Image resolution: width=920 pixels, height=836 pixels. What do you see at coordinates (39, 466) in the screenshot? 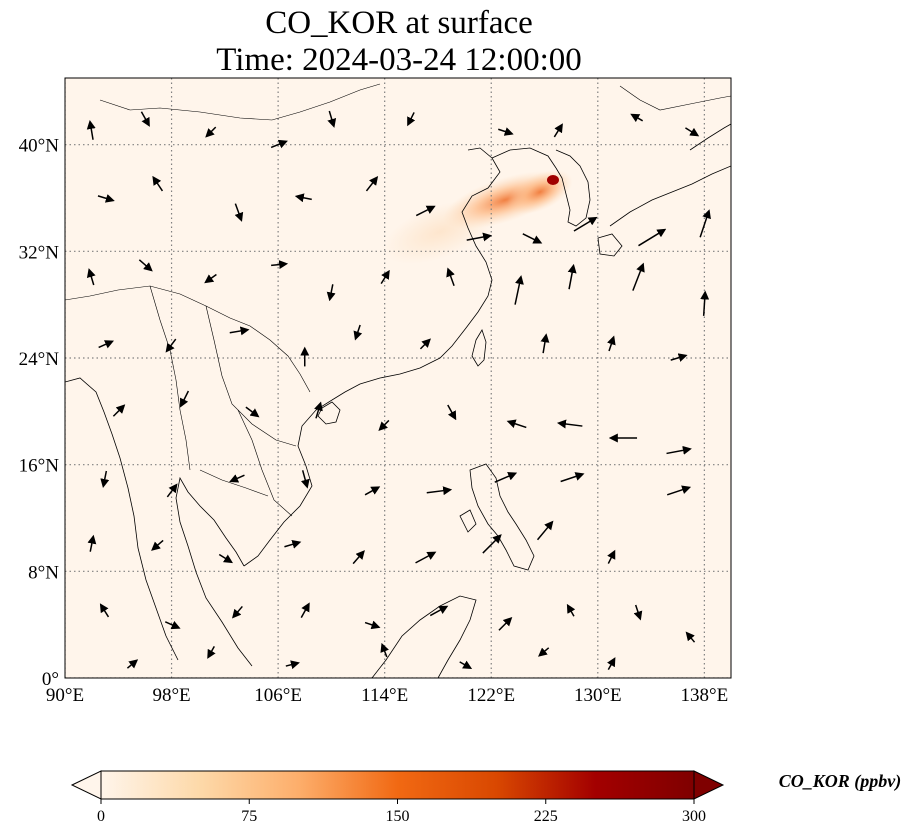
I see `lat-tick-label: 16°N` at bounding box center [39, 466].